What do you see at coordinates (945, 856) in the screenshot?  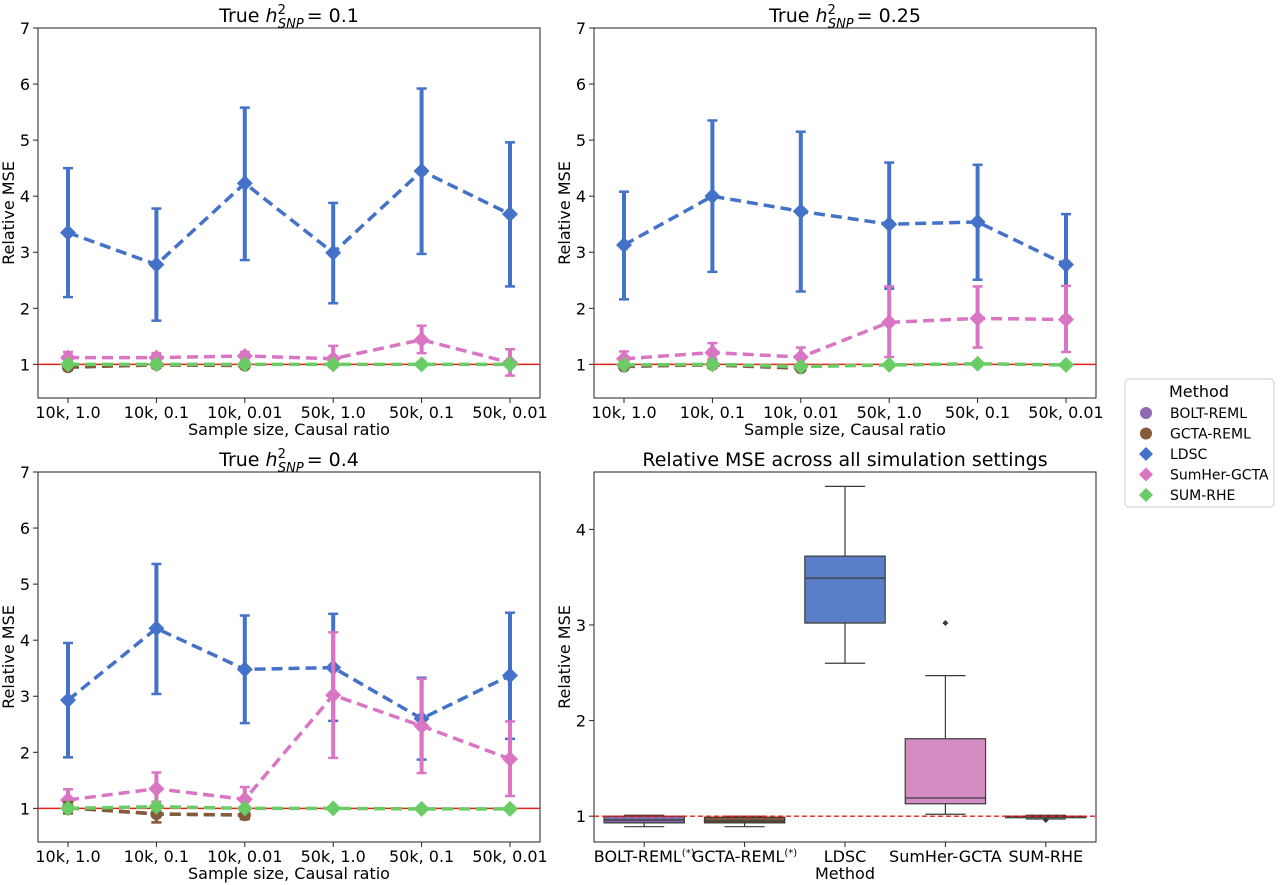 I see `x-tick-label: SumHer-GCTA` at bounding box center [945, 856].